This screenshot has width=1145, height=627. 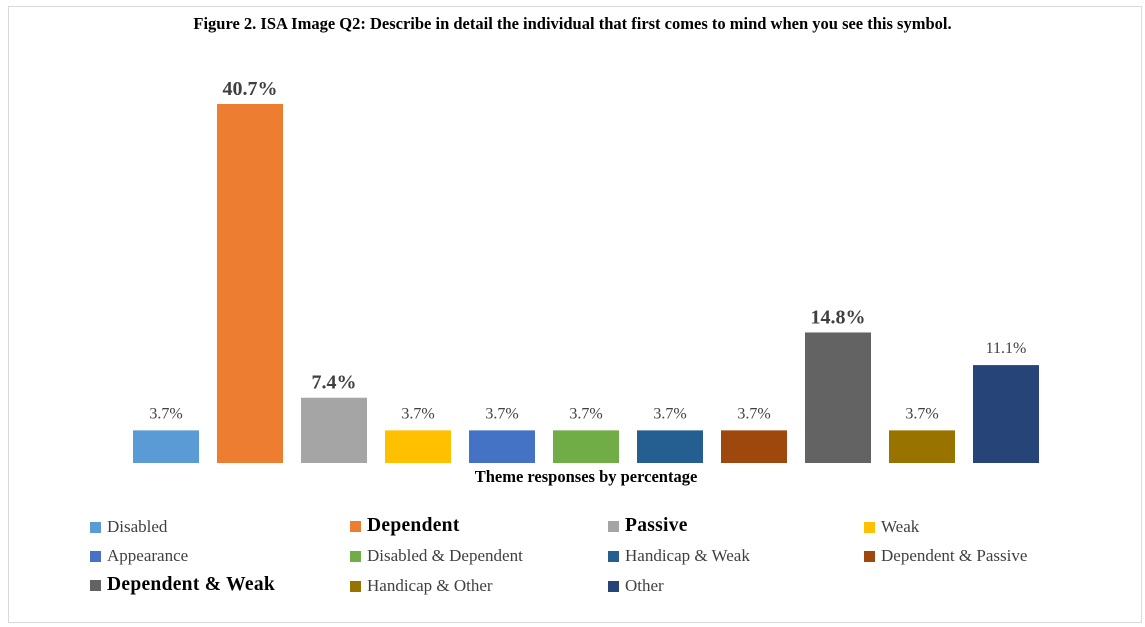 I want to click on bar-disabled-dependent, so click(x=586, y=446).